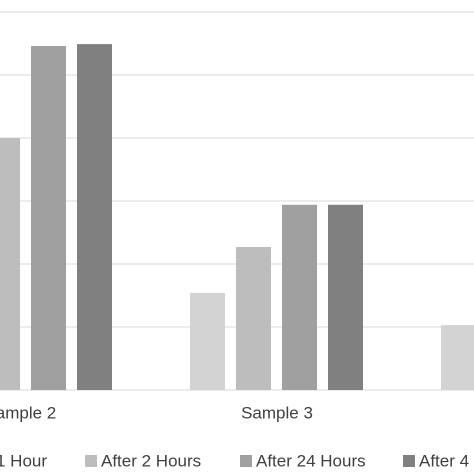 The width and height of the screenshot is (474, 474). I want to click on x-tick-label: Sample 3, so click(277, 412).